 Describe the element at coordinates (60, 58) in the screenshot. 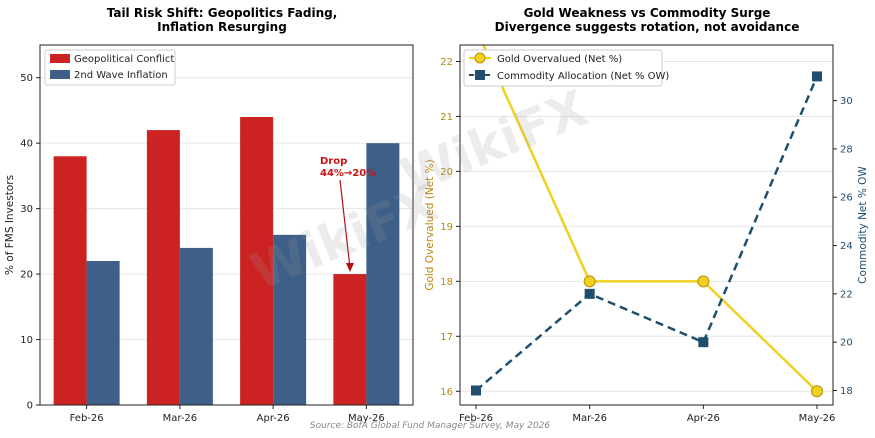

I see `legend-swatch-geopolitical` at that location.